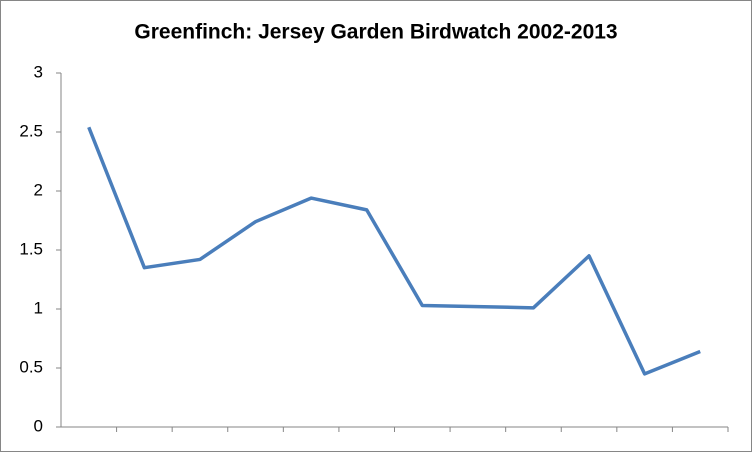  I want to click on y-tick-label: 2.5, so click(31, 130).